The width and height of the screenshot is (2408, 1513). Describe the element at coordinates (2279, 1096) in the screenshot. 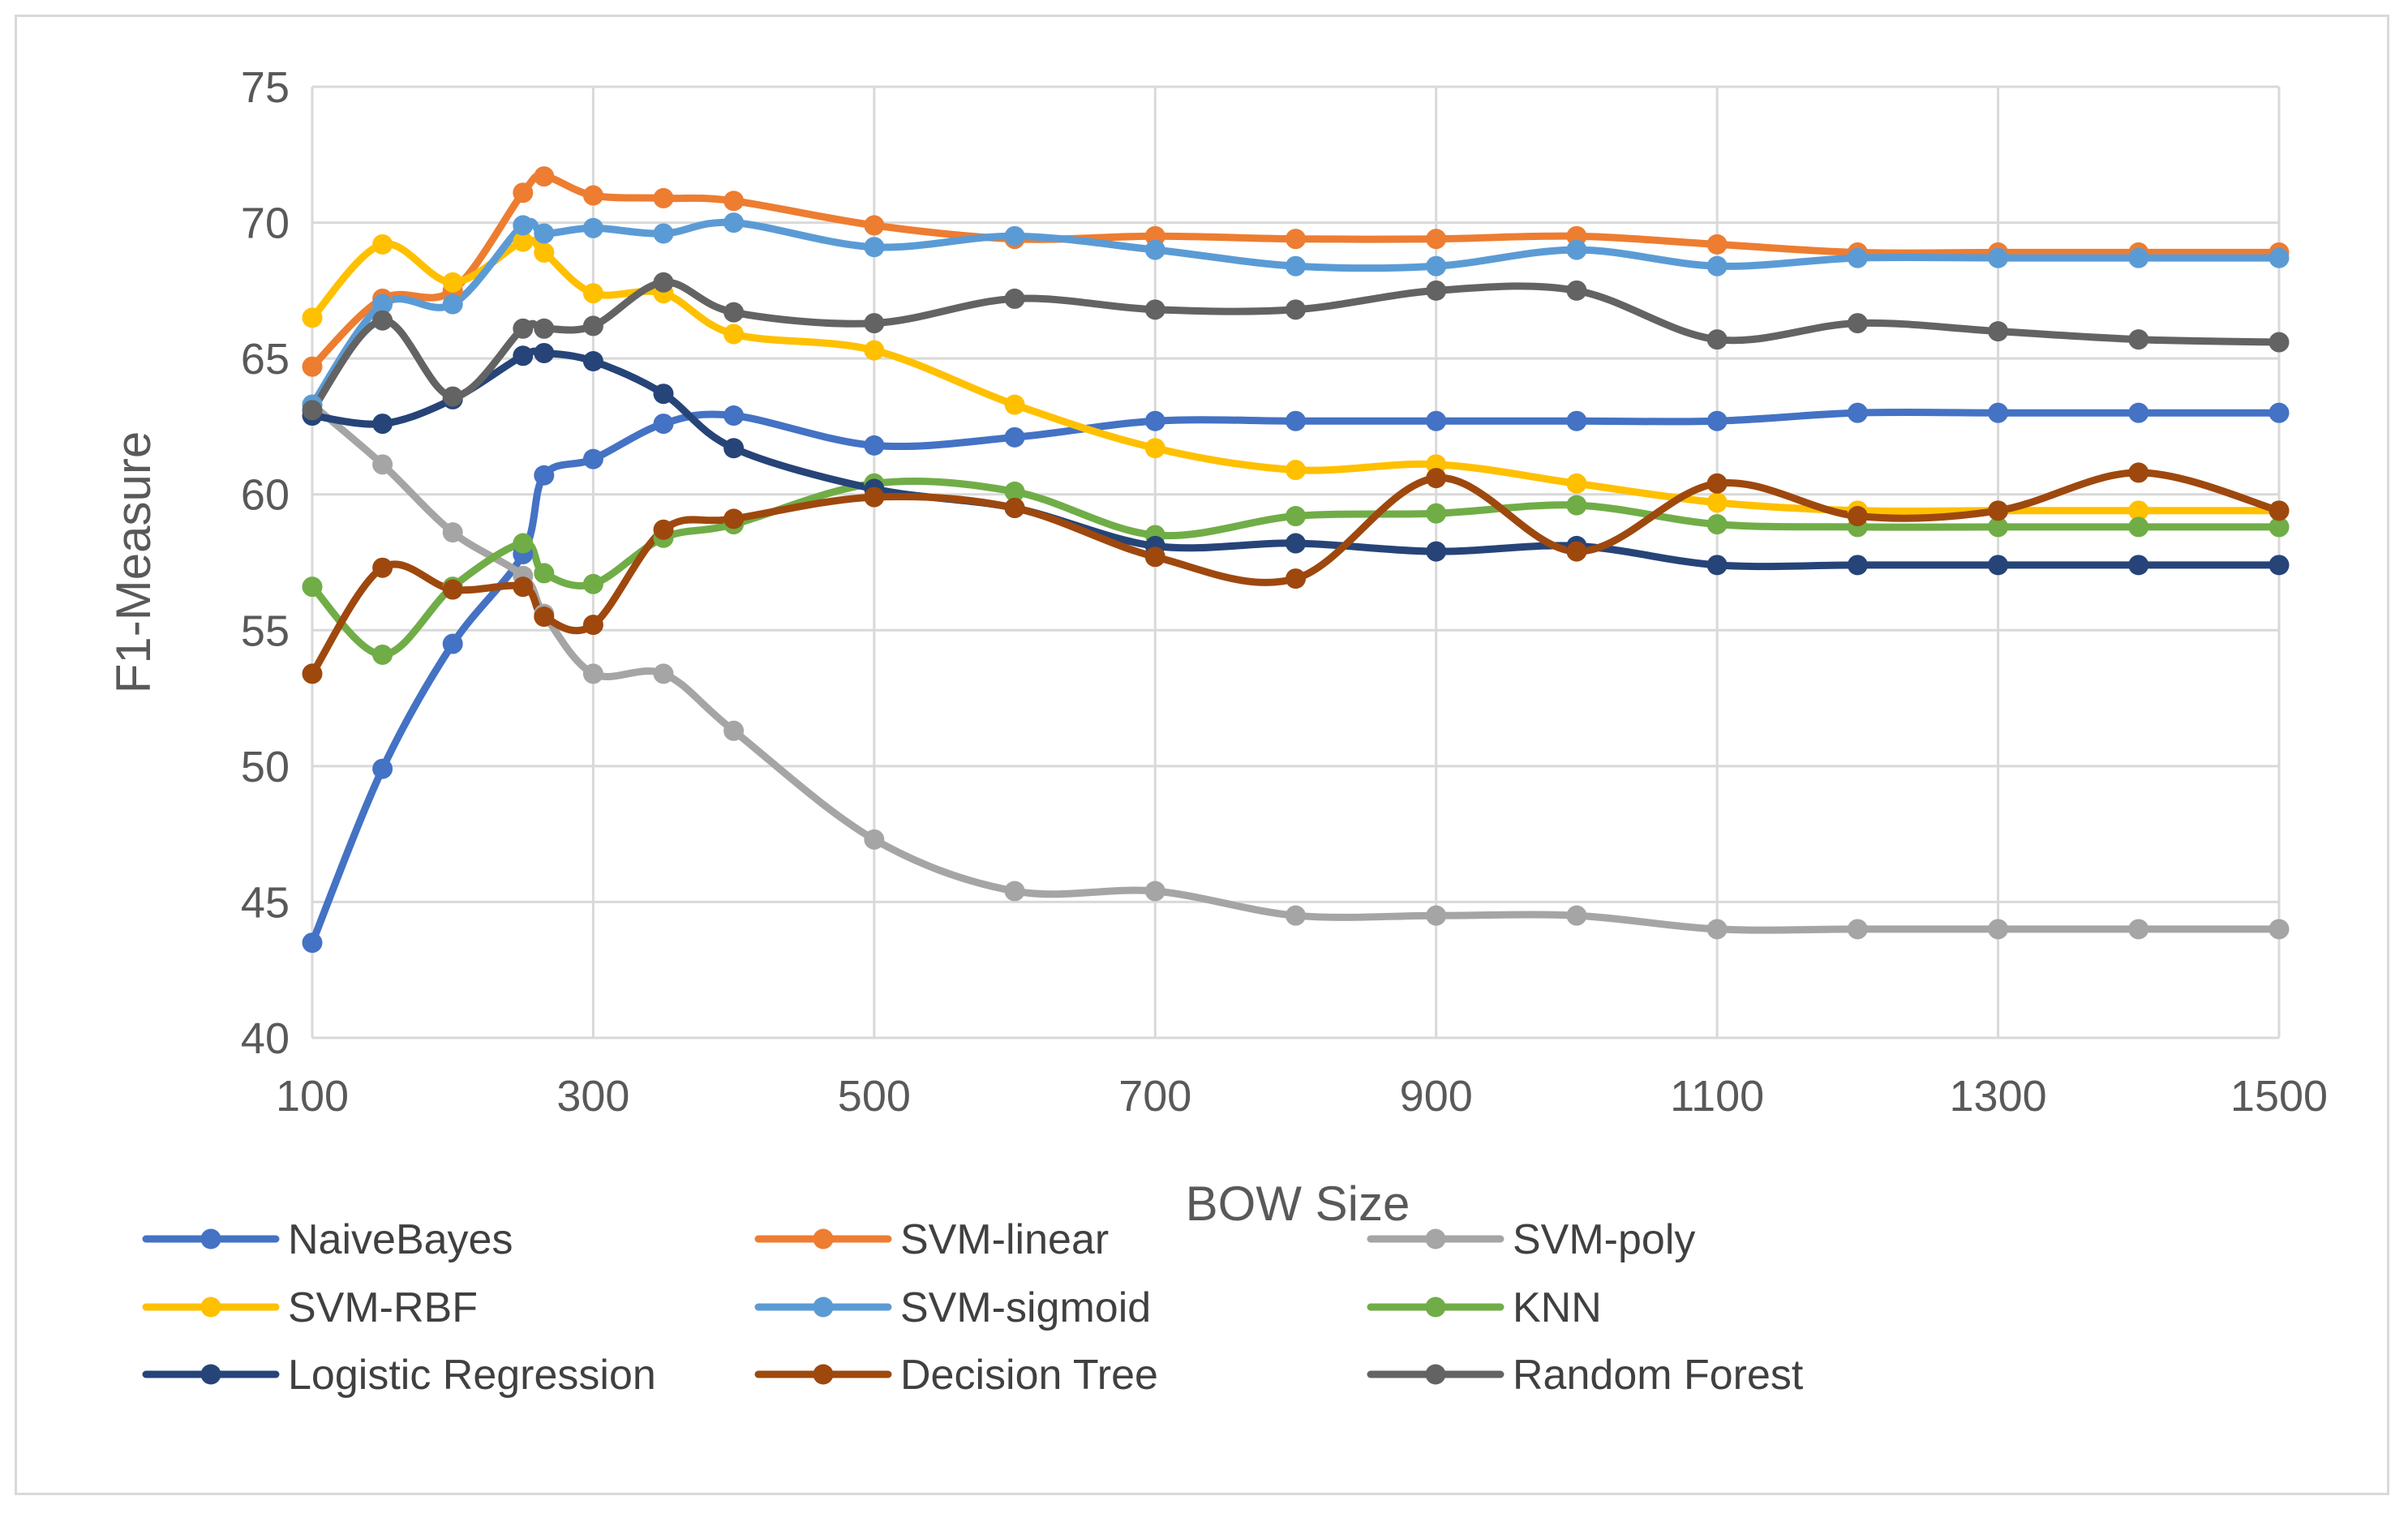

I see `x-tick-label: 1500` at that location.